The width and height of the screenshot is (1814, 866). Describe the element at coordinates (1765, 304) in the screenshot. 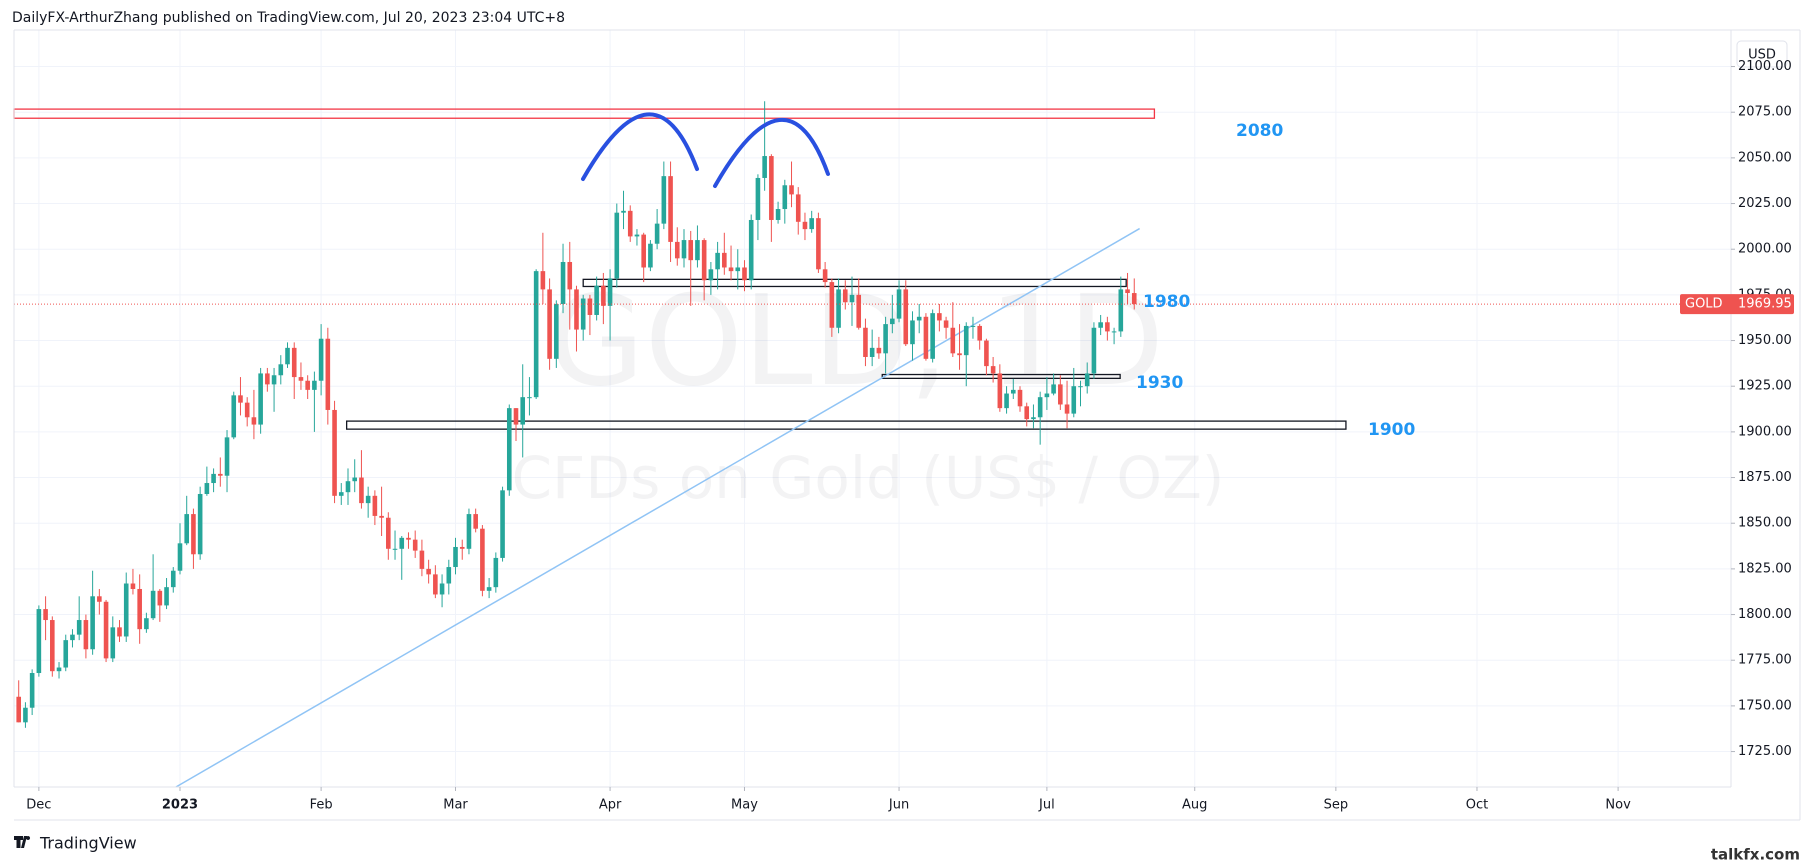

I see `last-price-label: 1969.95` at that location.